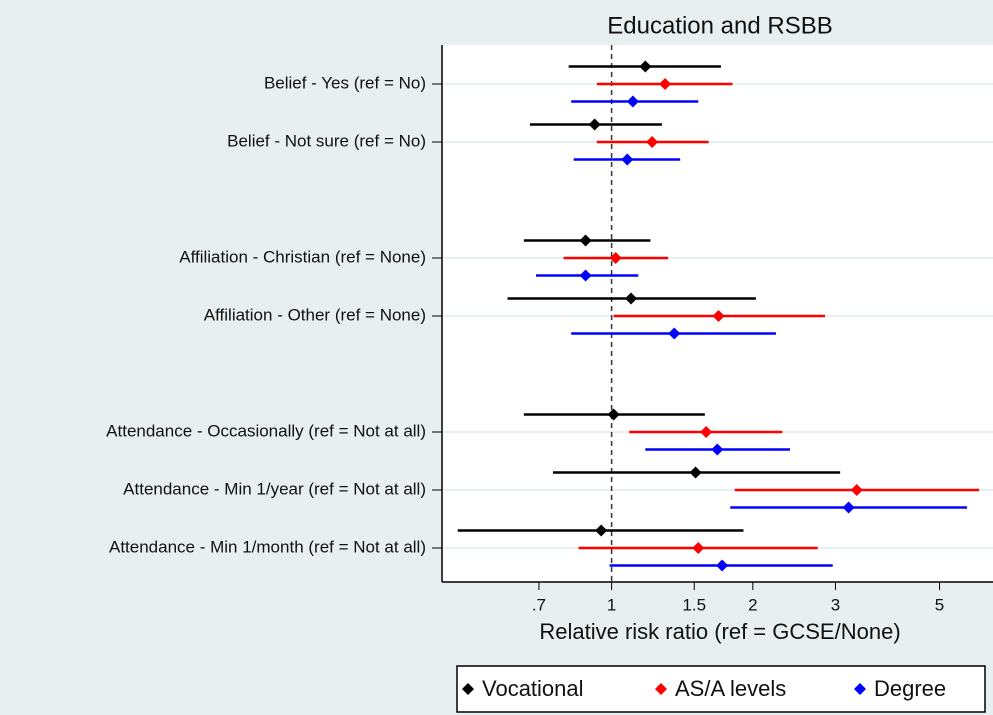 This screenshot has width=993, height=715. I want to click on x-tick-label: 3, so click(835, 604).